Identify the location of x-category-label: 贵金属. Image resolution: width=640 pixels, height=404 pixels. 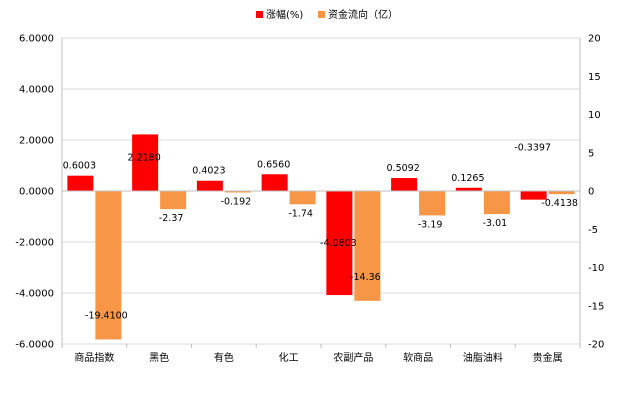
(548, 357).